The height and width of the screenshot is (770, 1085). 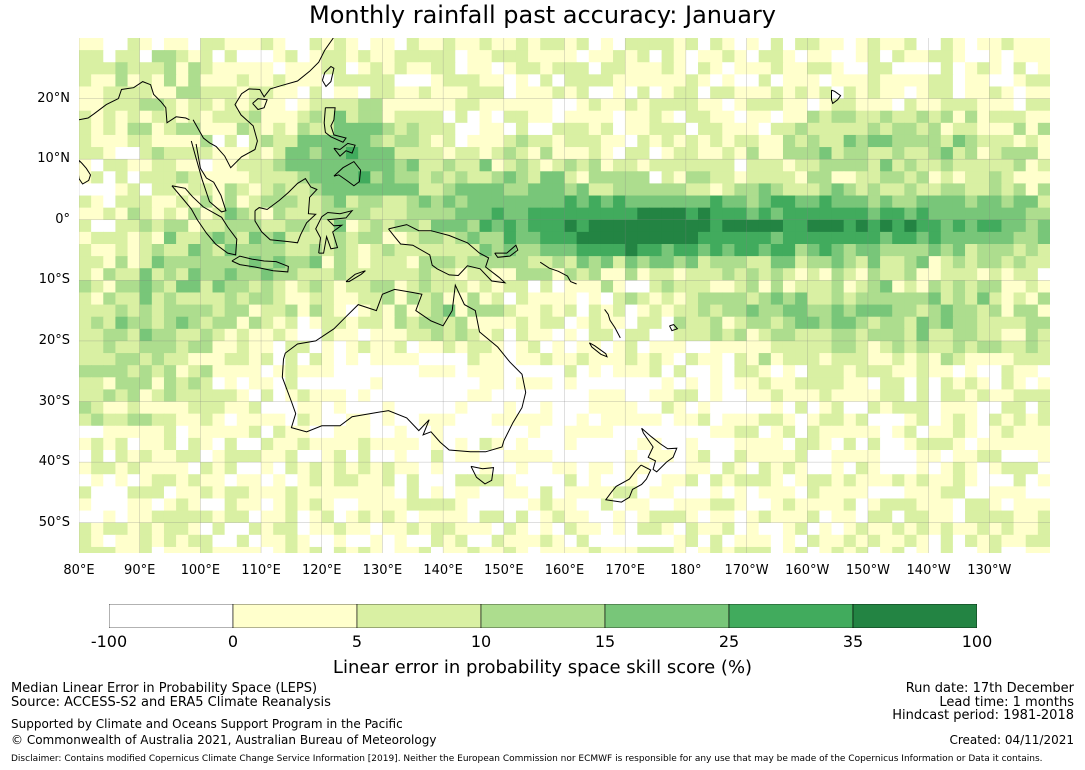 I want to click on colorbar, so click(x=543, y=616).